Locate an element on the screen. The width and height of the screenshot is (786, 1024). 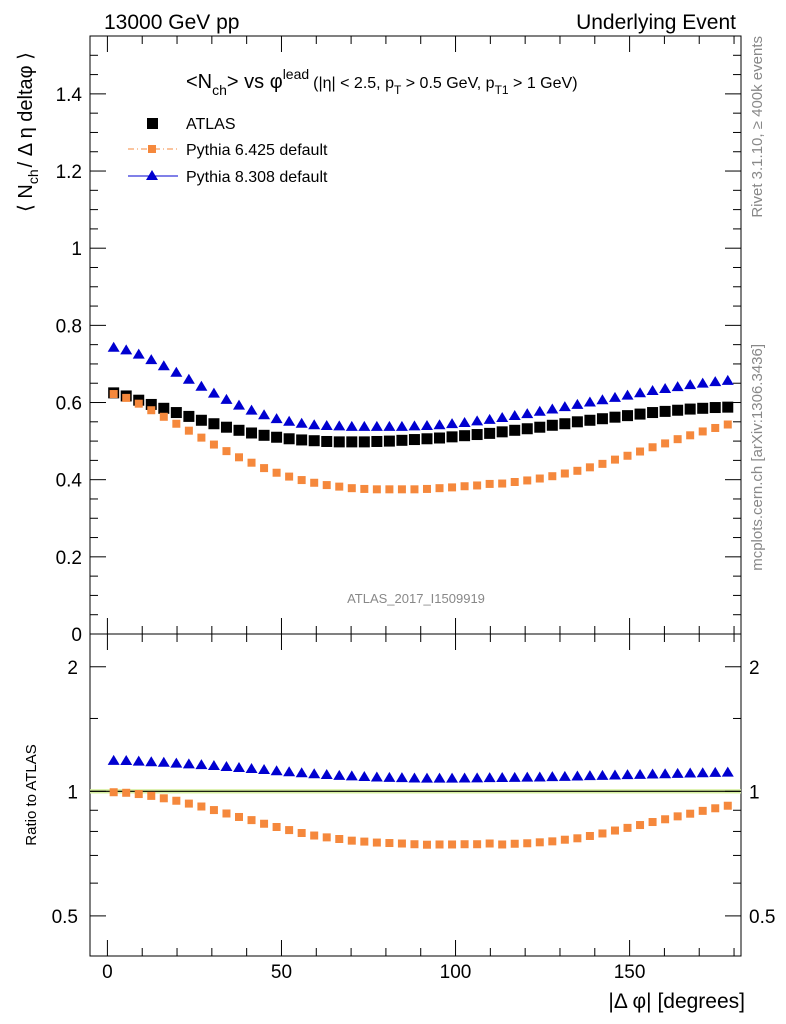
y-tick-label-main: 1.2 is located at coordinates (69, 172).